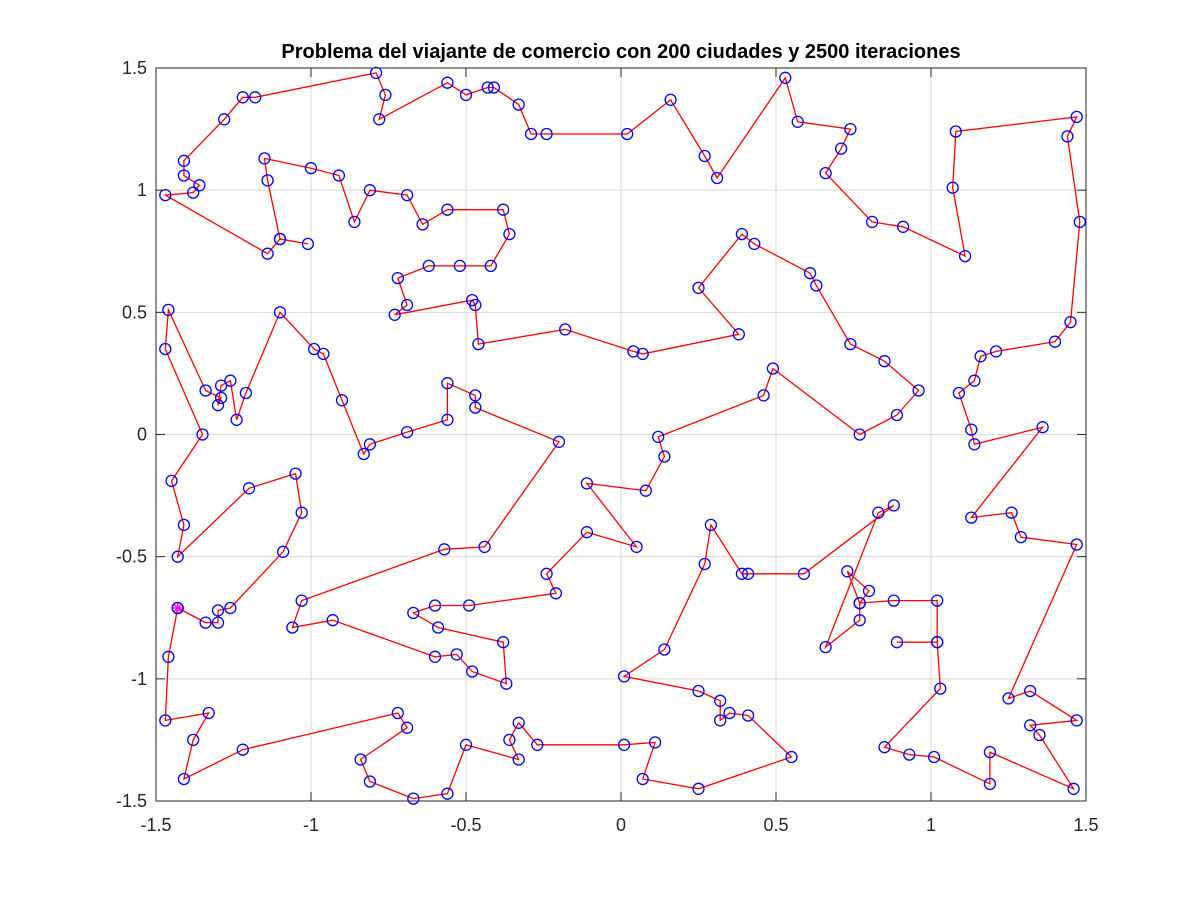 The image size is (1200, 900). What do you see at coordinates (177, 607) in the screenshot?
I see `start-city-marker` at bounding box center [177, 607].